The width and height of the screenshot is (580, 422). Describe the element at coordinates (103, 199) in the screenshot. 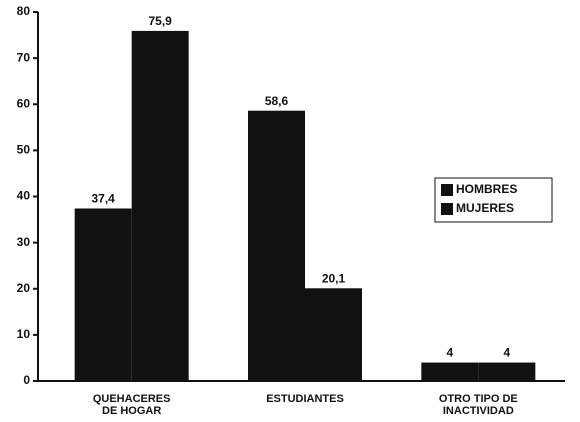

I see `value-label: 37,4` at that location.